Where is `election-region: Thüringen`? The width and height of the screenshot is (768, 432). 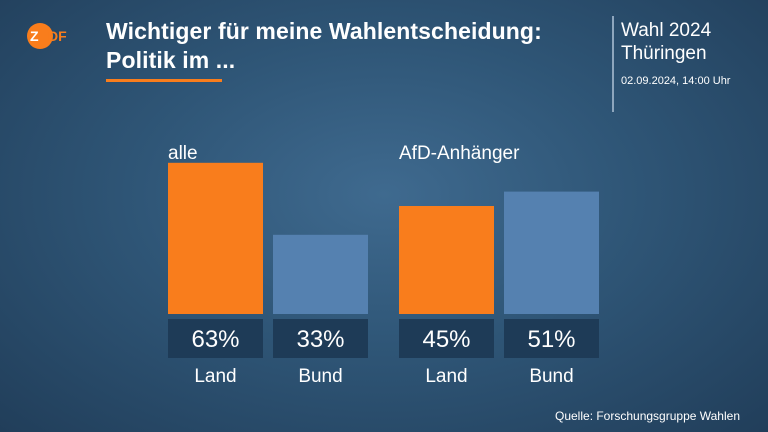
election-region: Thüringen is located at coordinates (664, 53).